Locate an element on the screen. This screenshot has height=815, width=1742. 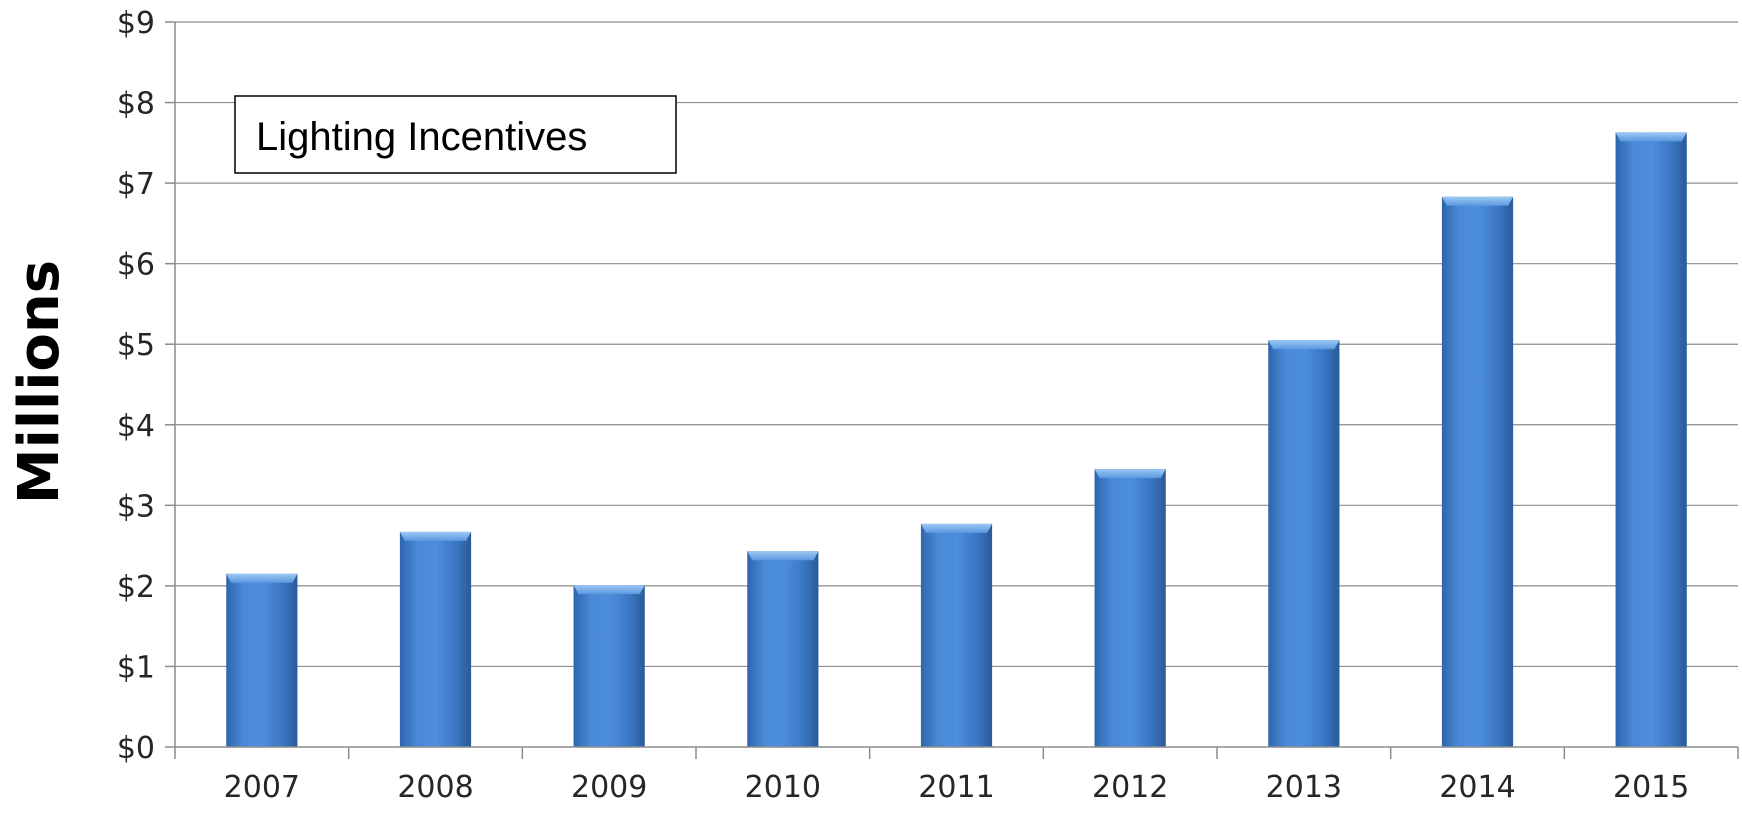
y-tick-label: $8 is located at coordinates (136, 104).